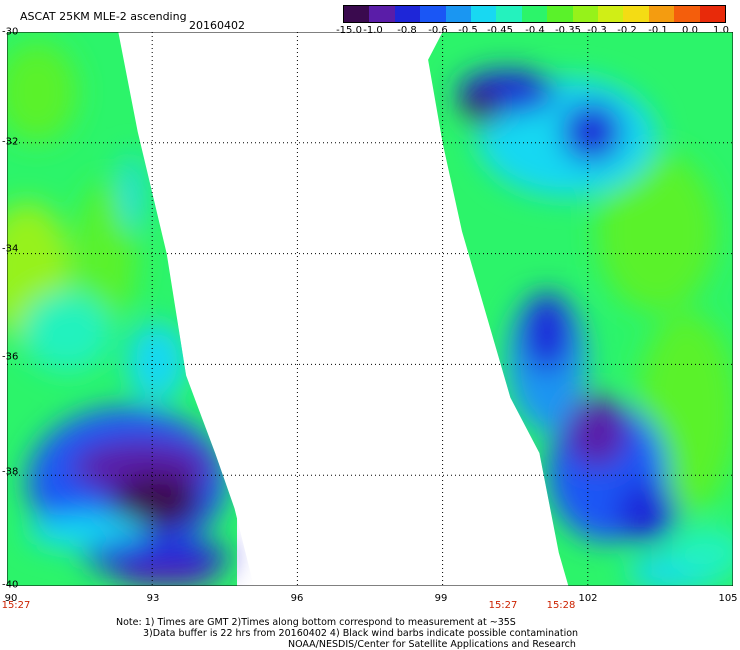  I want to click on lon-label-96: 96, so click(297, 598).